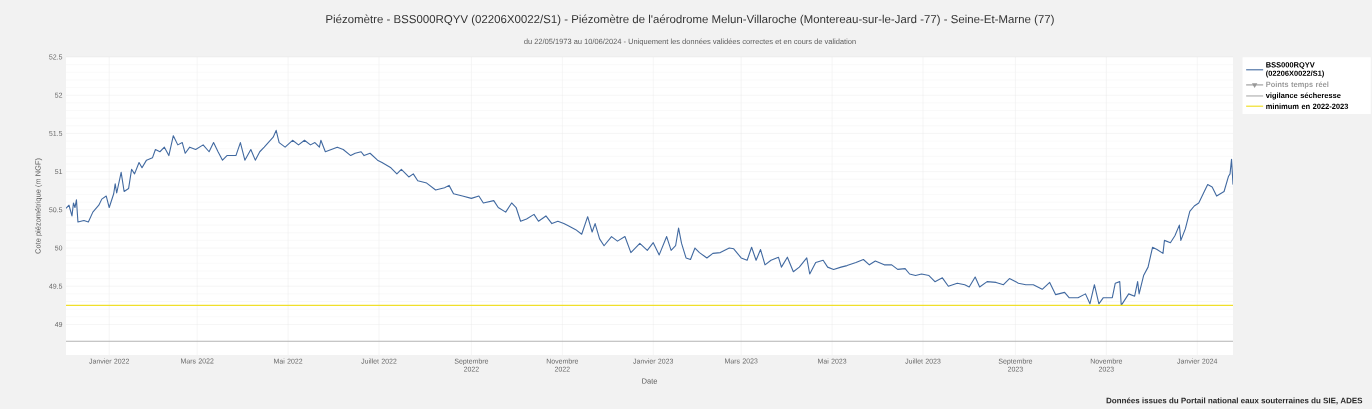 This screenshot has height=409, width=1372. Describe the element at coordinates (690, 20) in the screenshot. I see `chart-title: Piézomètre - BSS000RQYV (02206X0022/S1) - Piézomètre de l'aérodrome Melun-Villaroche (Montereau-sur-le-Jard -77) - Seine-Et-Marne (77)` at that location.